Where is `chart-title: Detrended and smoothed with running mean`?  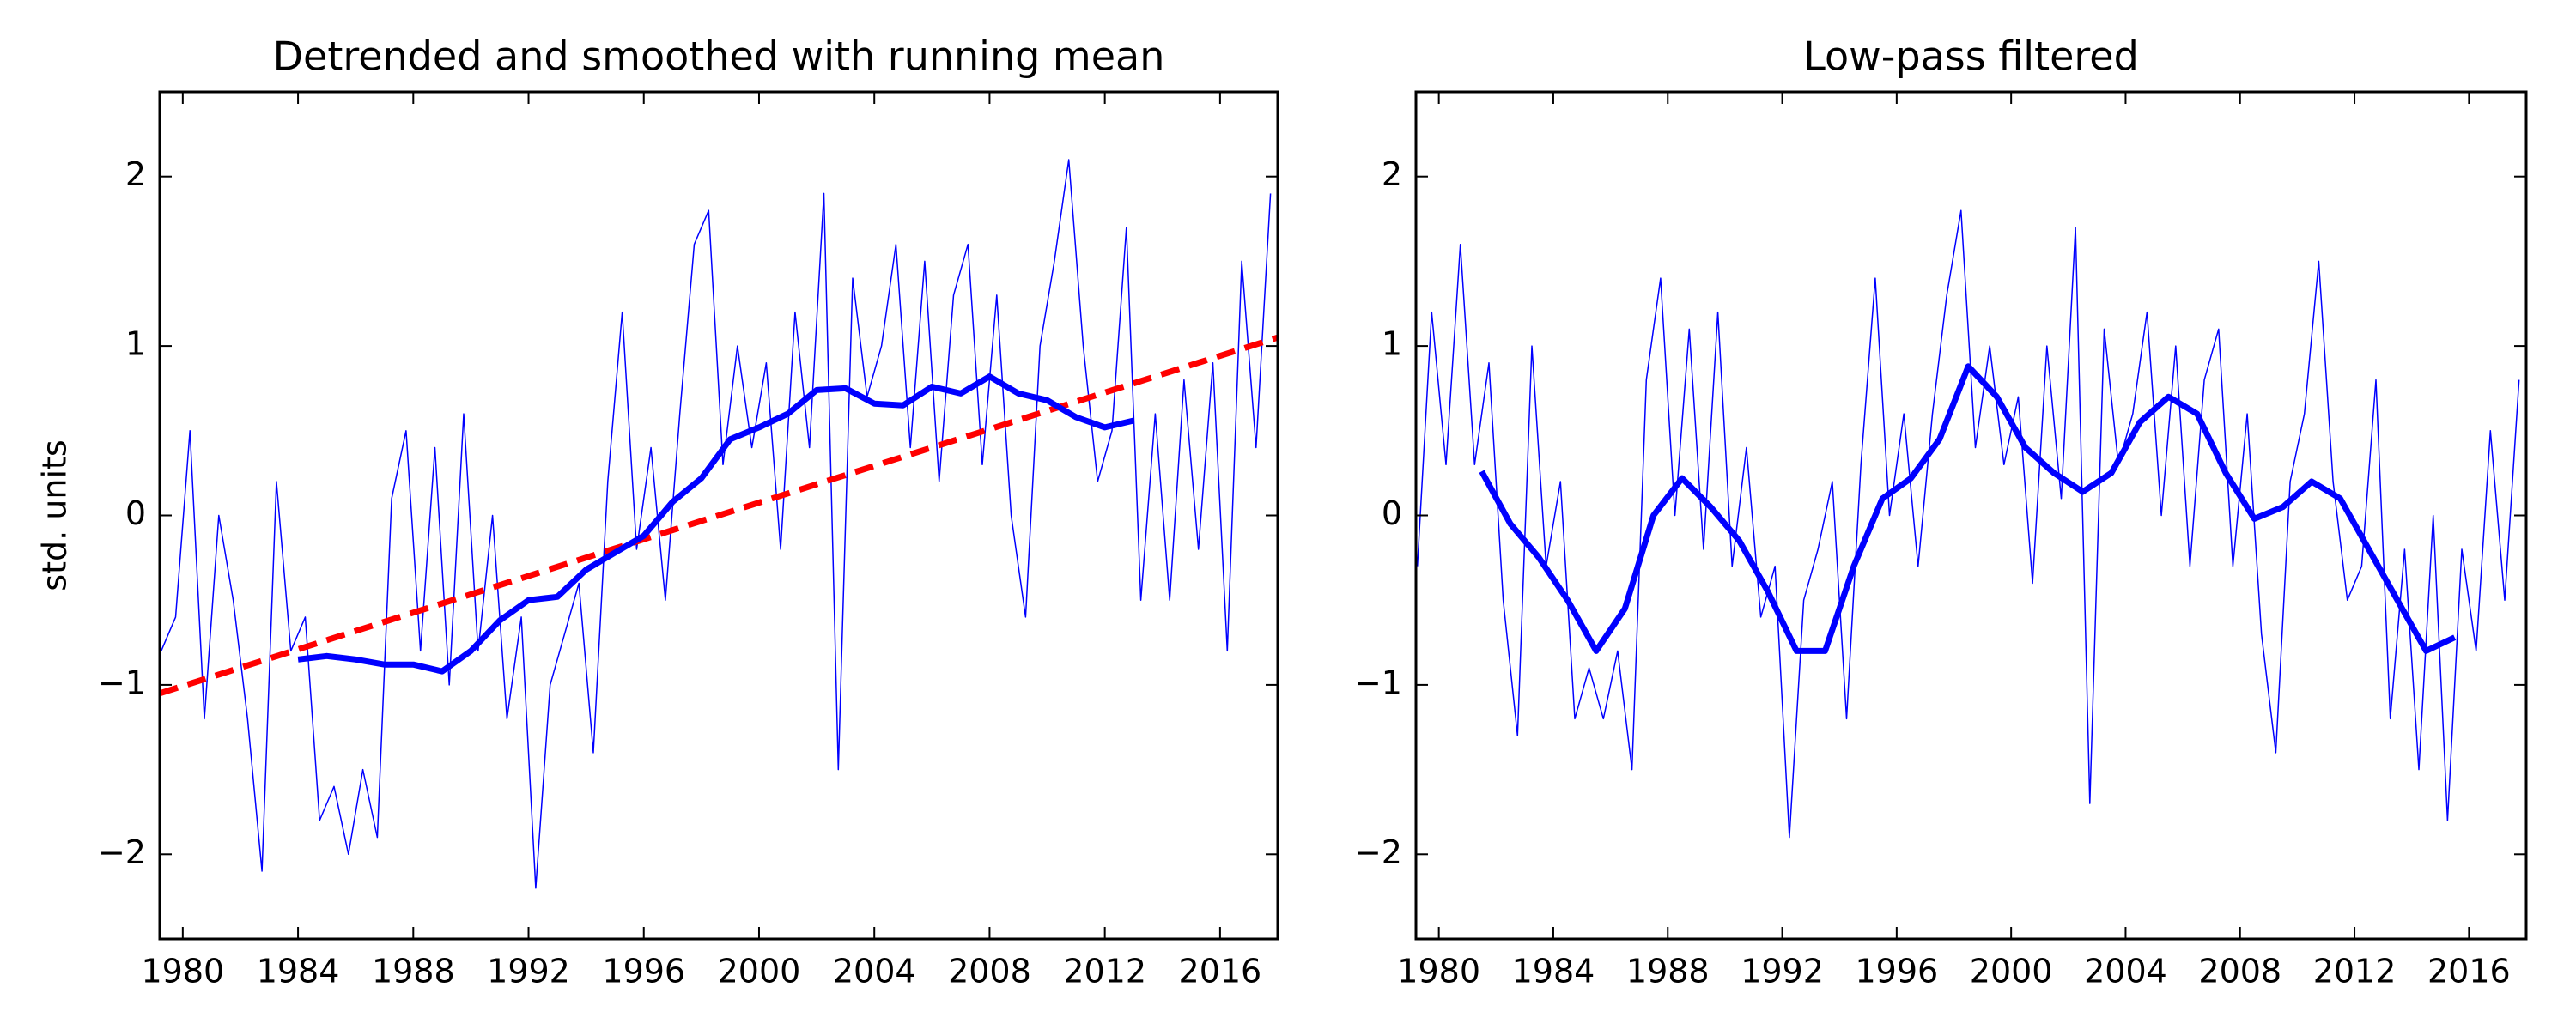
chart-title: Detrended and smoothed with running mean is located at coordinates (719, 56).